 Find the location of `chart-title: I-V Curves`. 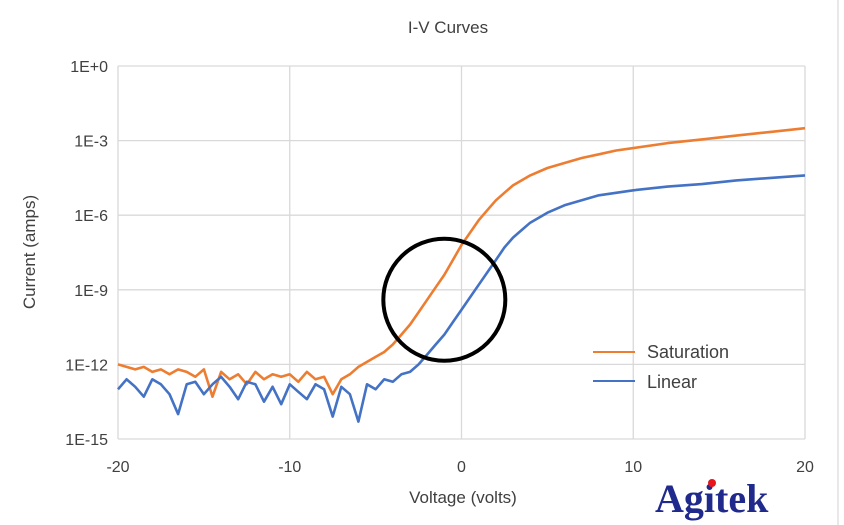

chart-title: I-V Curves is located at coordinates (448, 27).